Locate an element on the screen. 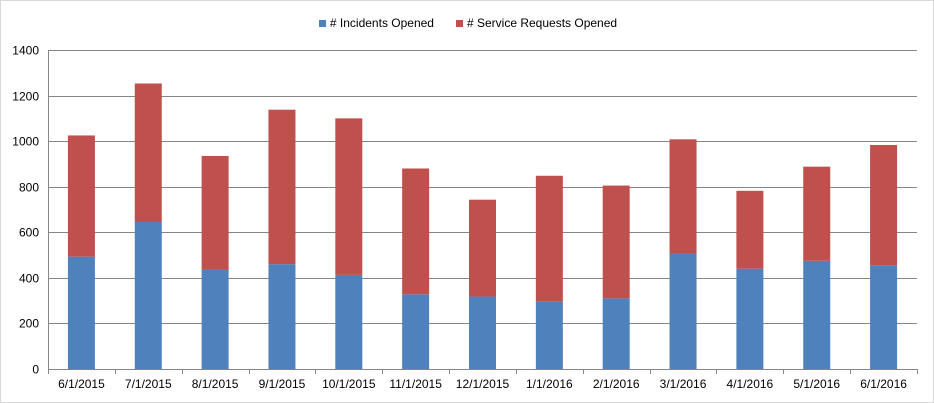  x-tick-label: 10/1/2015 is located at coordinates (349, 384).